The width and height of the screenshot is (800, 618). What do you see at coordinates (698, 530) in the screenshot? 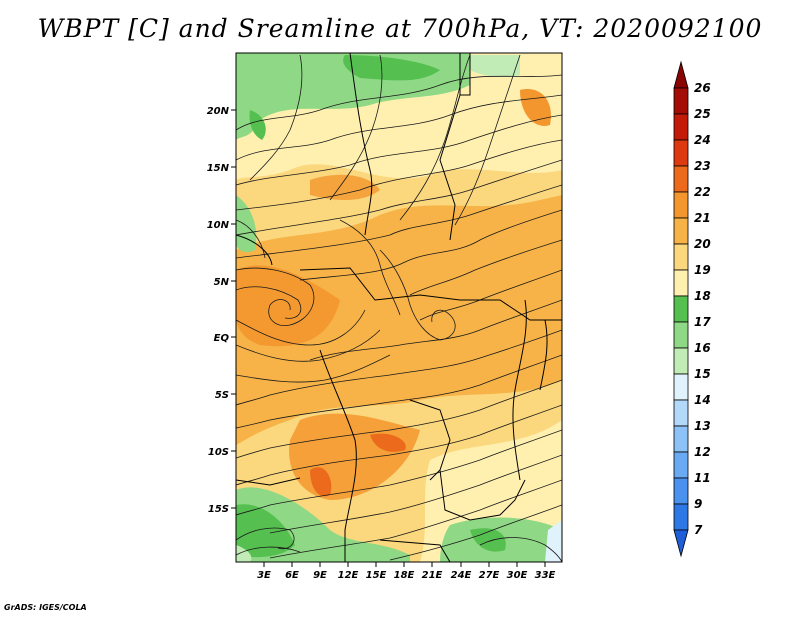
I see `colorbar-label: 7` at bounding box center [698, 530].